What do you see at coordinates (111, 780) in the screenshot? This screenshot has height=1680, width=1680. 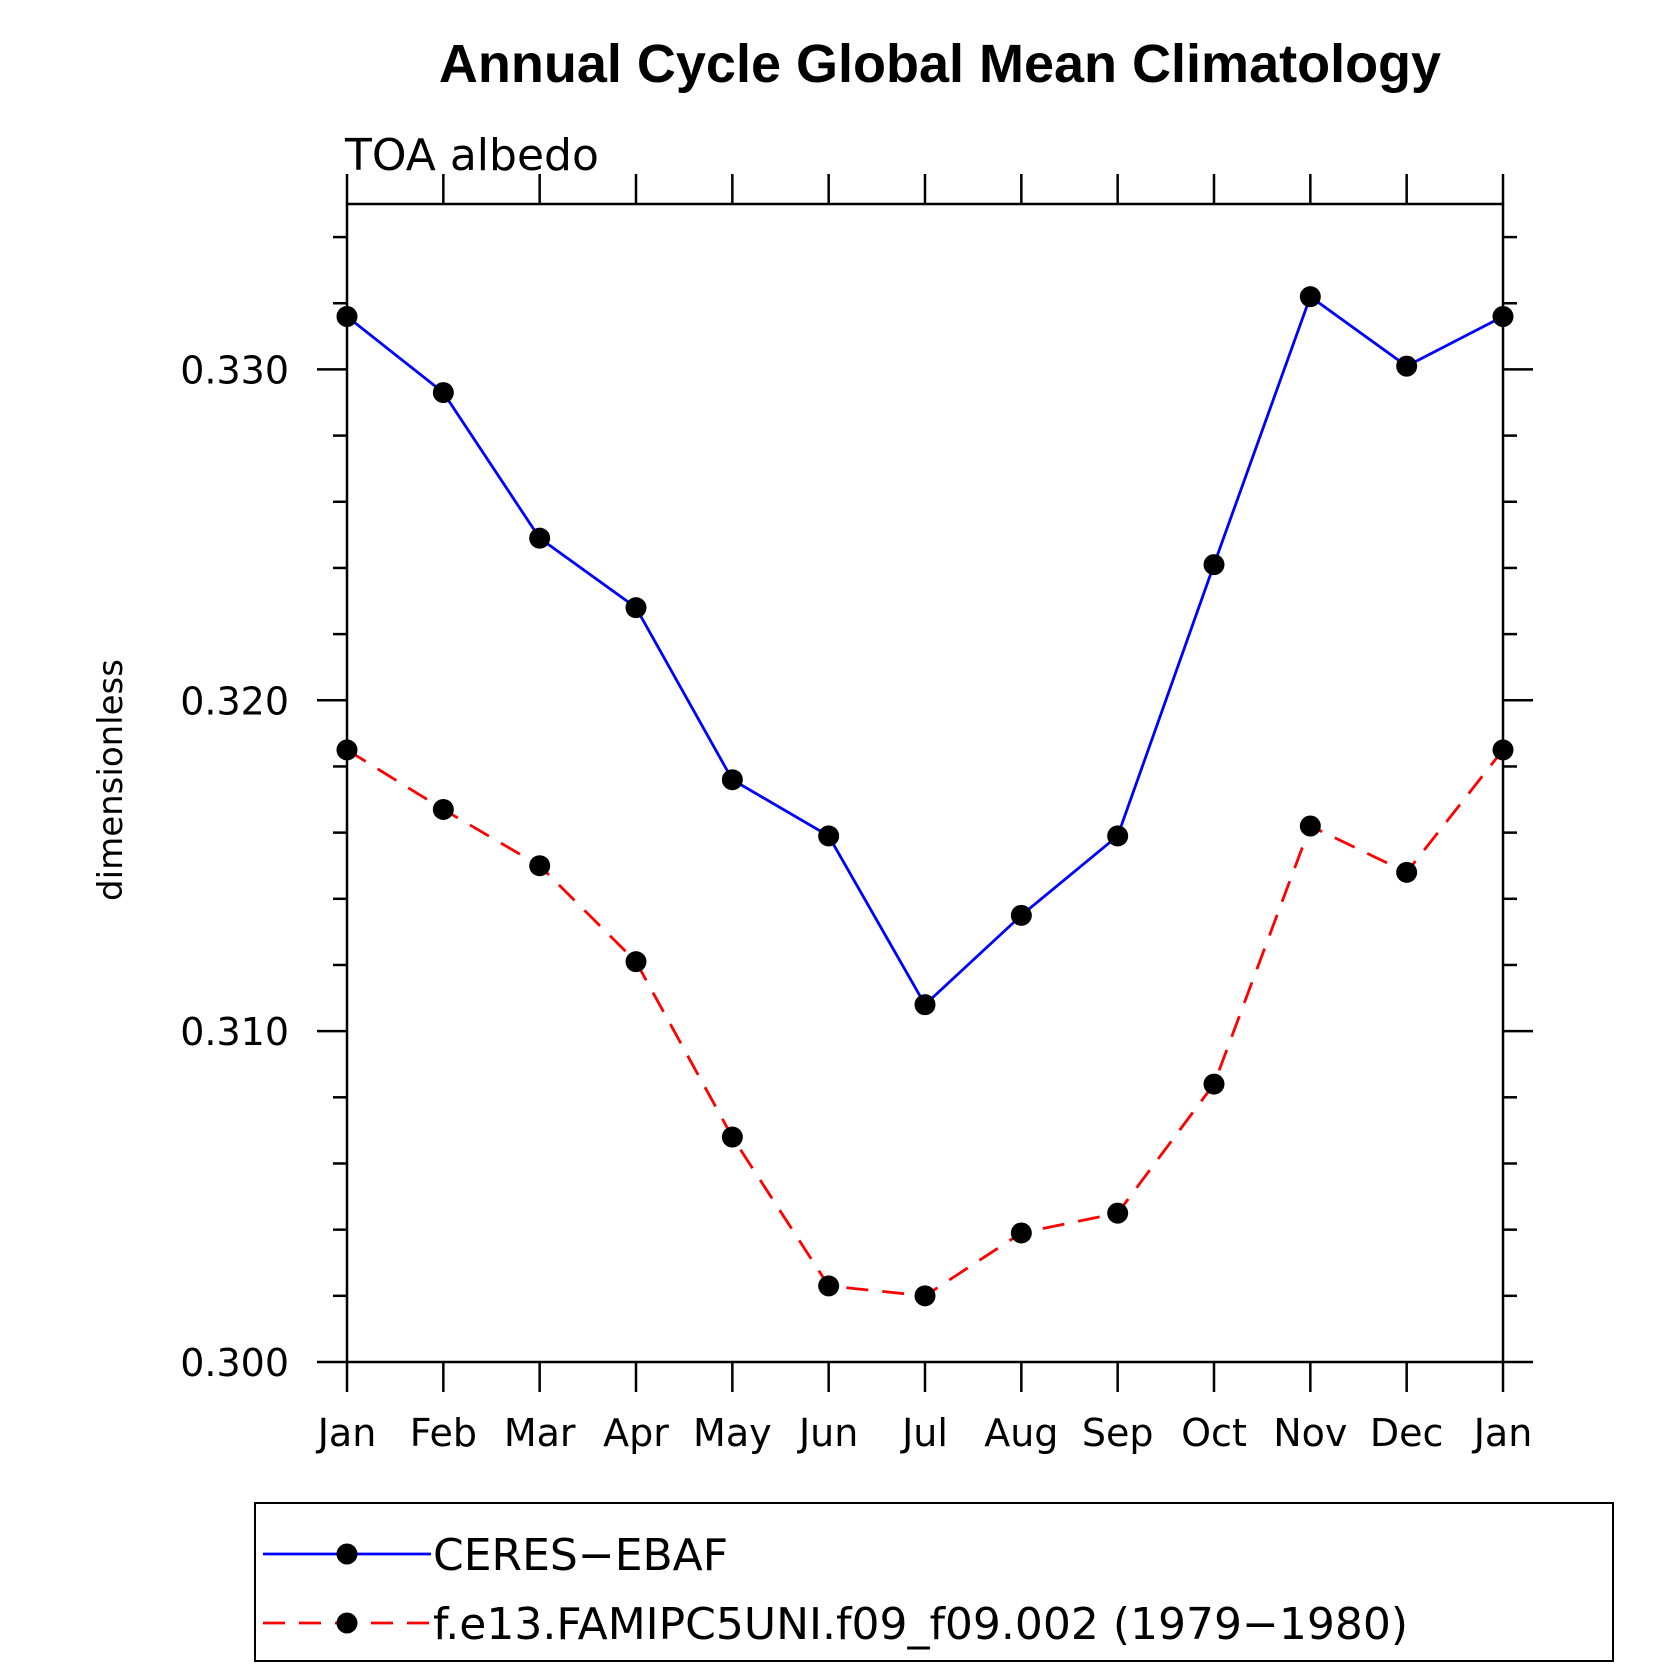 I see `y-axis-label: dimensionless` at bounding box center [111, 780].